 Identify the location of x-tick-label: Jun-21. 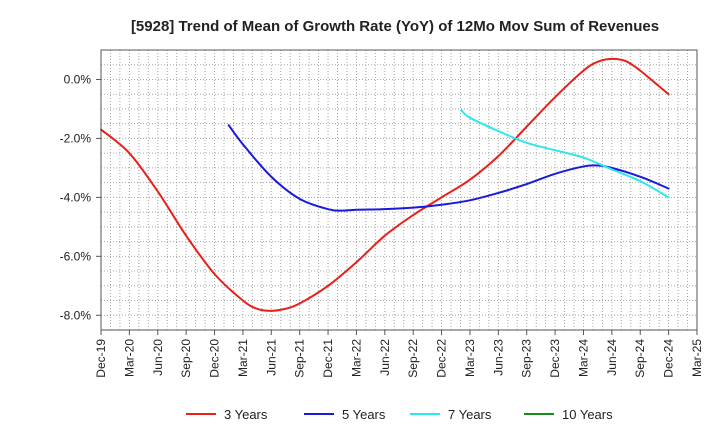
(271, 357).